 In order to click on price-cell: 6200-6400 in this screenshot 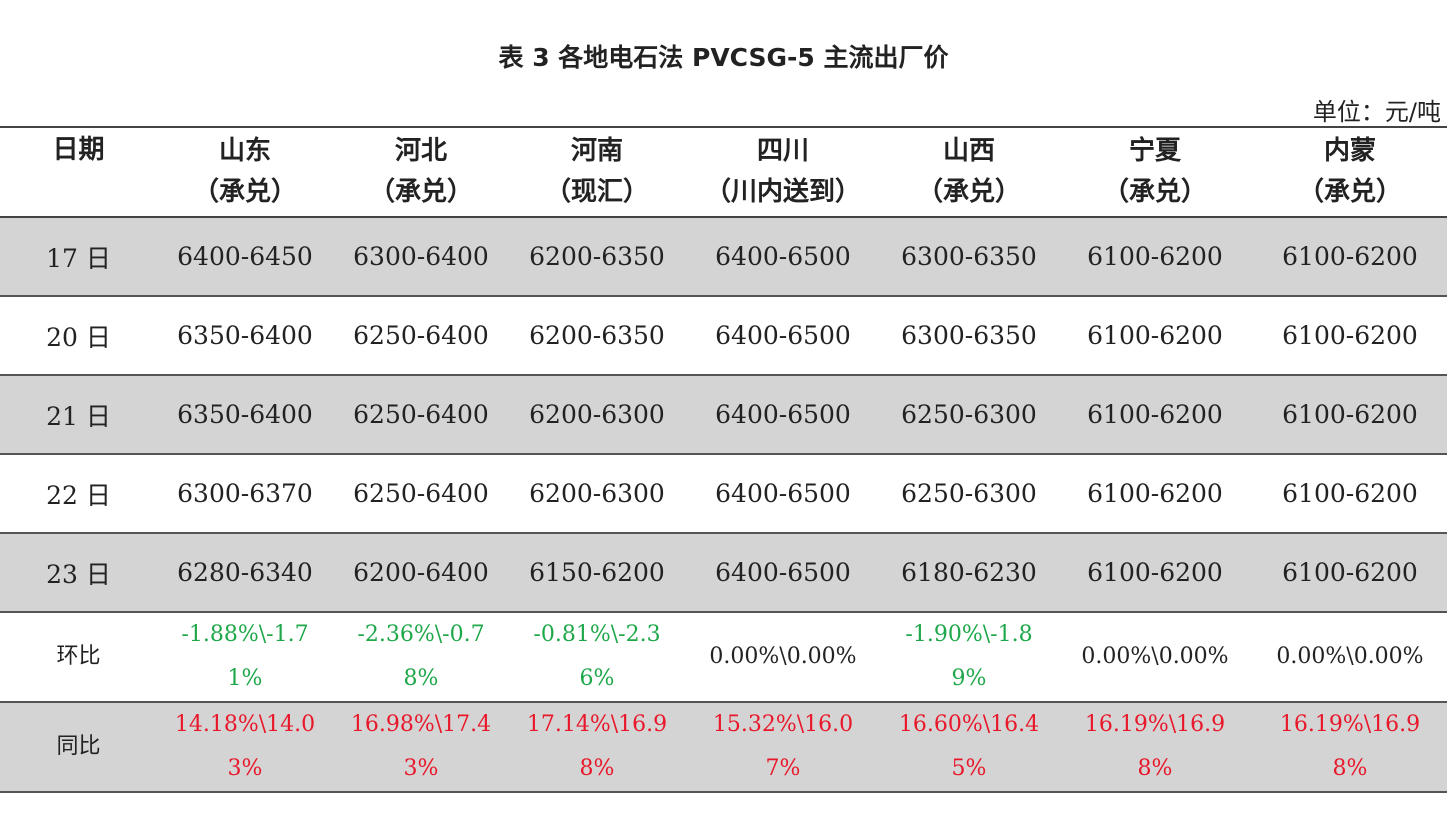, I will do `click(421, 573)`.